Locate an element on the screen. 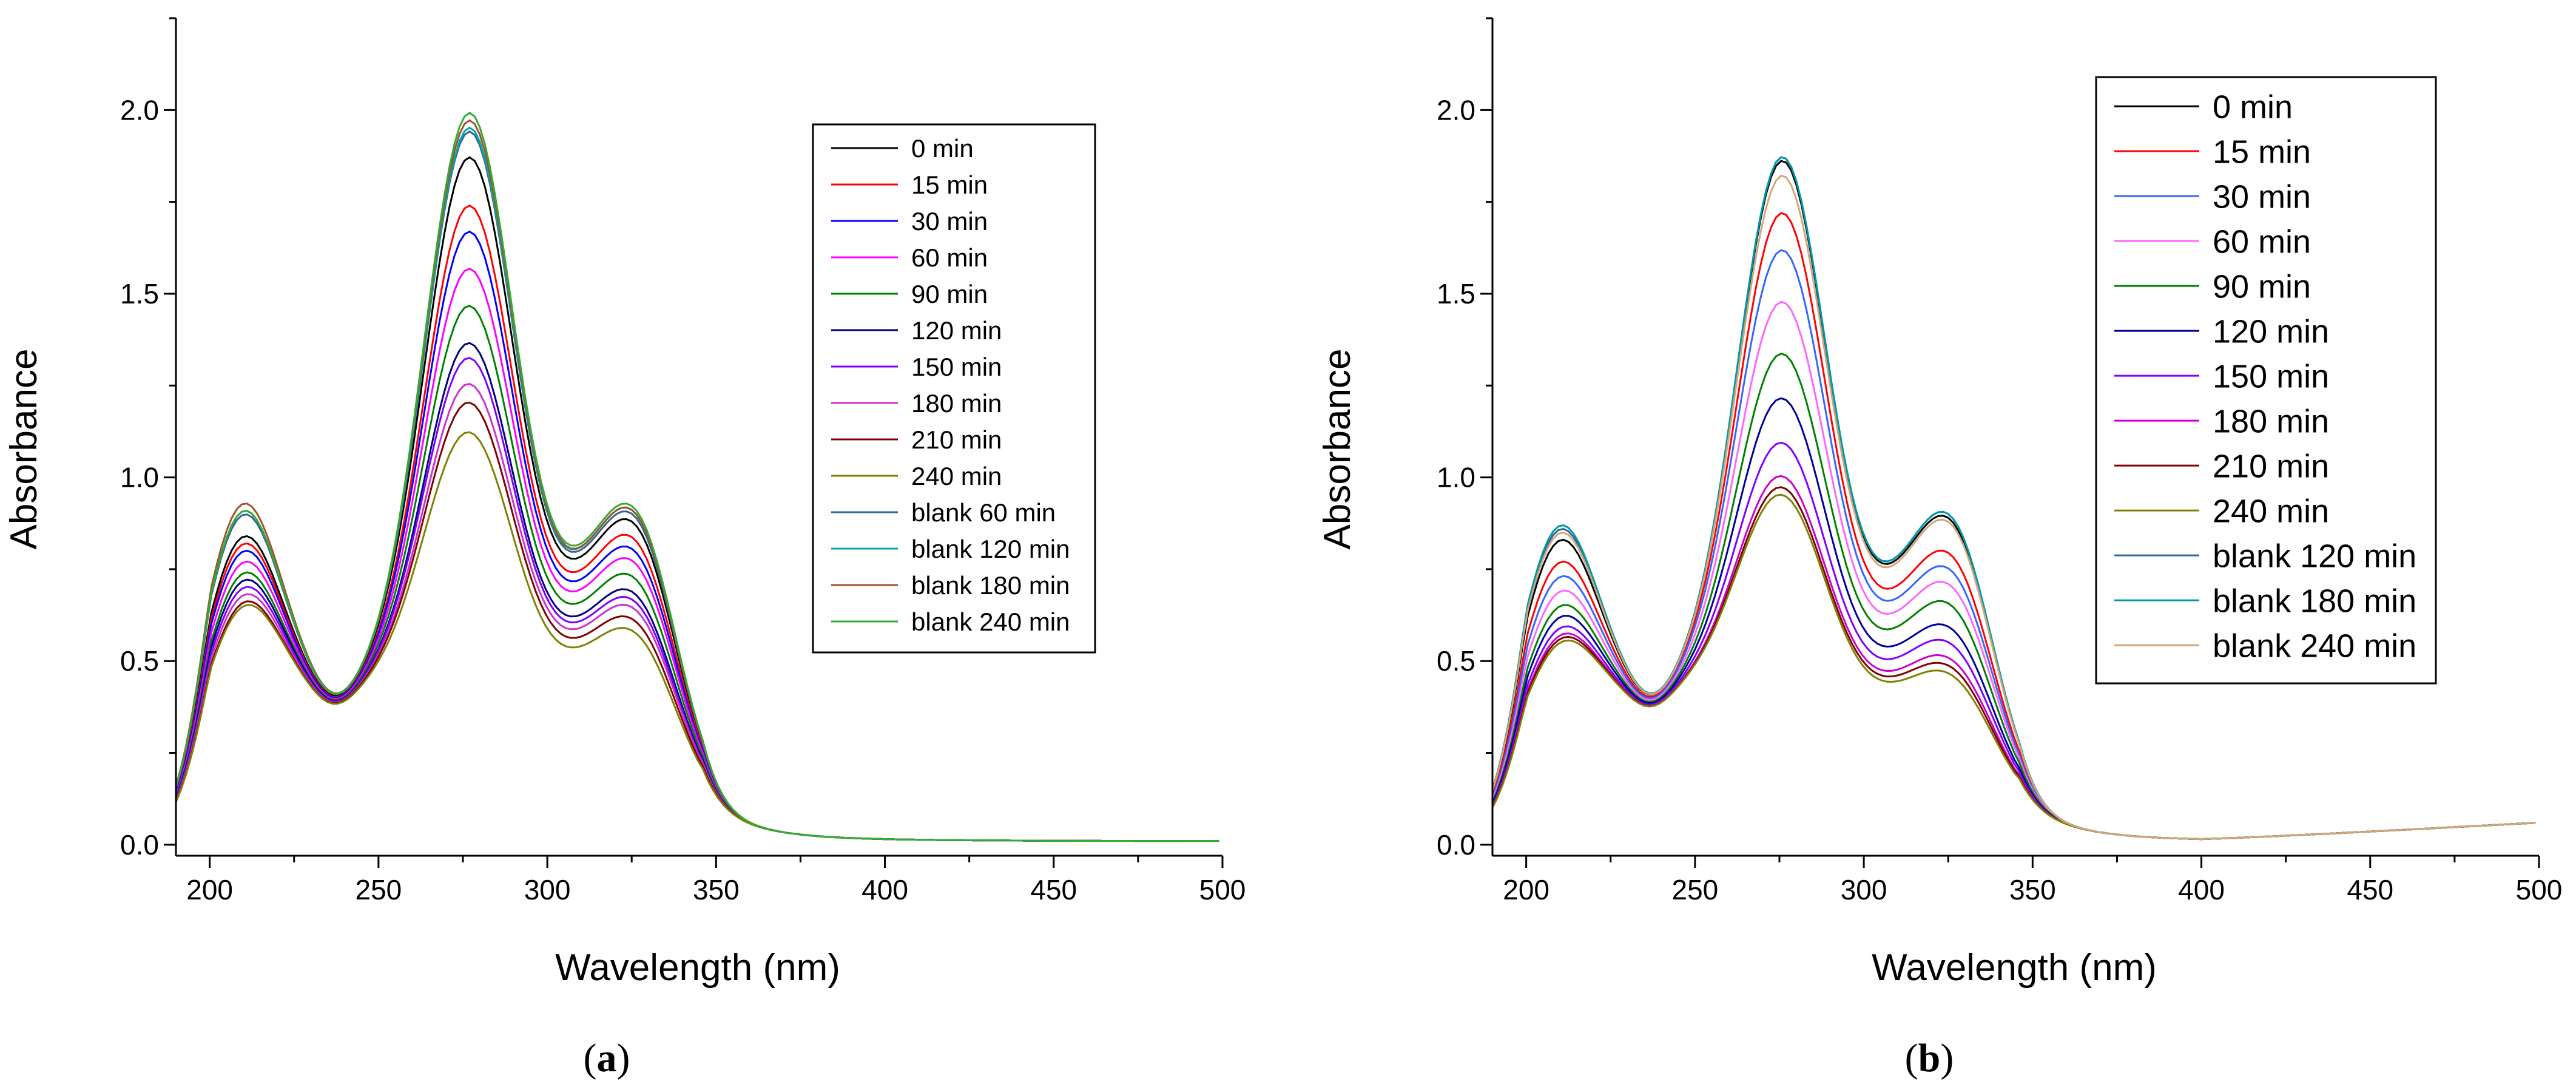 The height and width of the screenshot is (1090, 2576). panel-label: (a) is located at coordinates (607, 1058).